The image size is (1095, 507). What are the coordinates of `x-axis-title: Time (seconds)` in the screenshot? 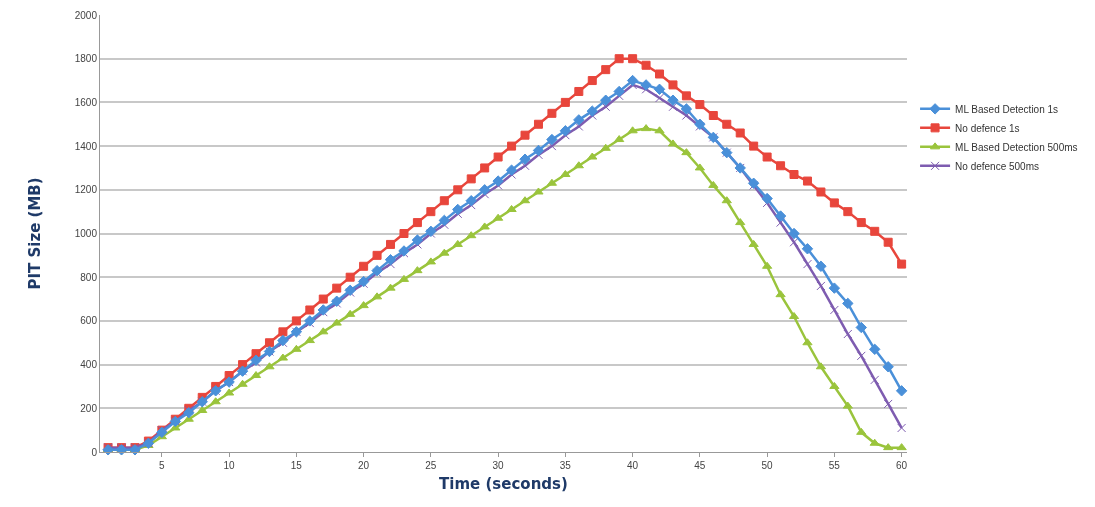 It's located at (503, 484).